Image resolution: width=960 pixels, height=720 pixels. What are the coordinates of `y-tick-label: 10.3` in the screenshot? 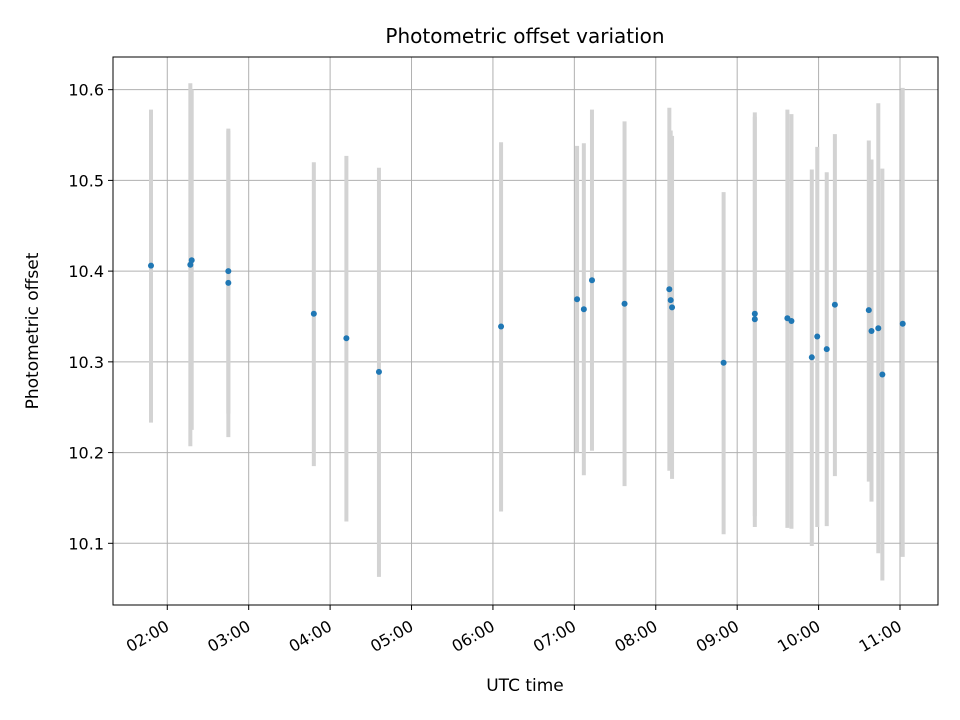 It's located at (86, 362).